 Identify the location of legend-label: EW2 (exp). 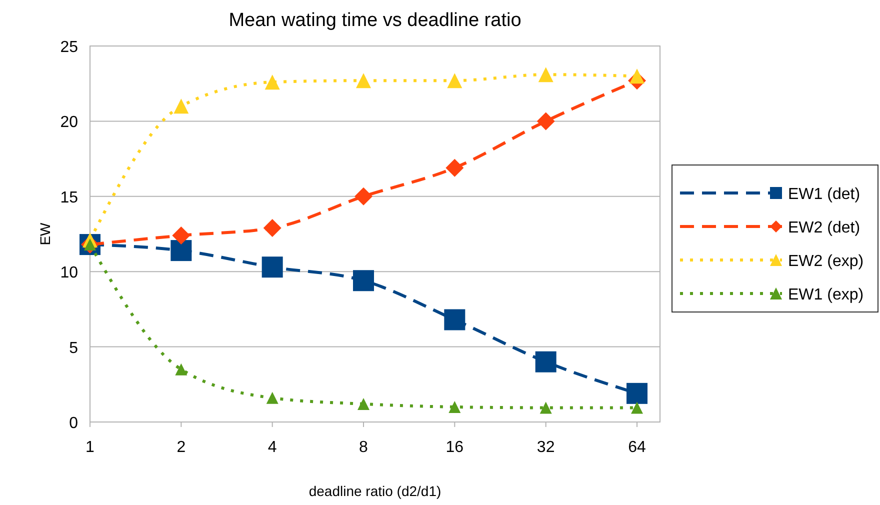
(826, 261).